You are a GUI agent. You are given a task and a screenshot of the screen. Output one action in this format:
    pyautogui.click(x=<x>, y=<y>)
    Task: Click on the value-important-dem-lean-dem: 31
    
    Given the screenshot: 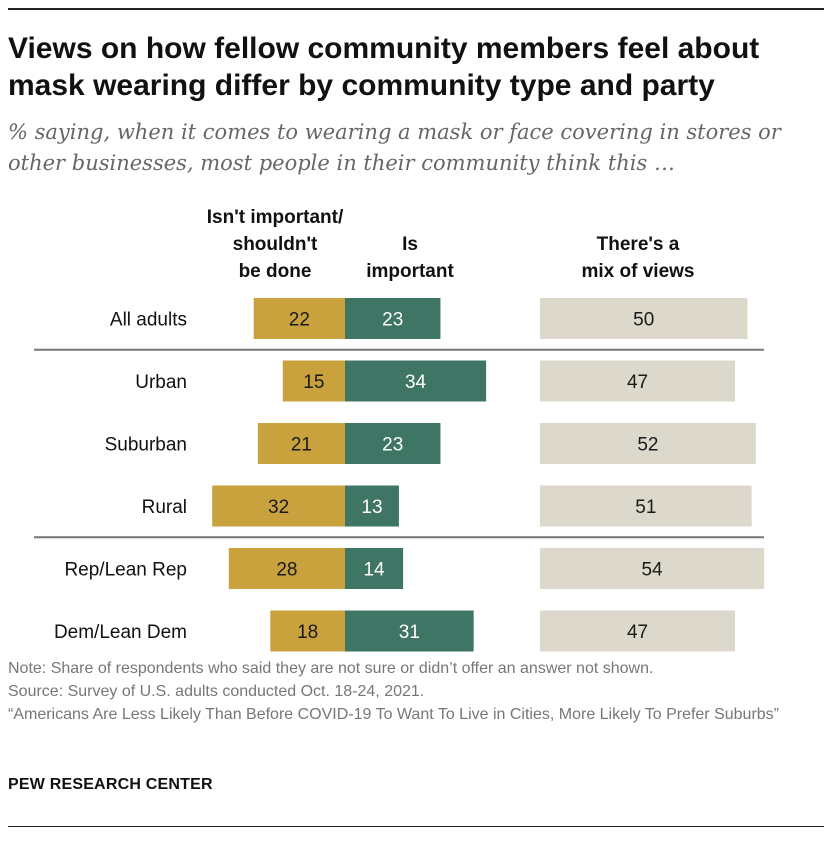 What is the action you would take?
    pyautogui.click(x=409, y=632)
    